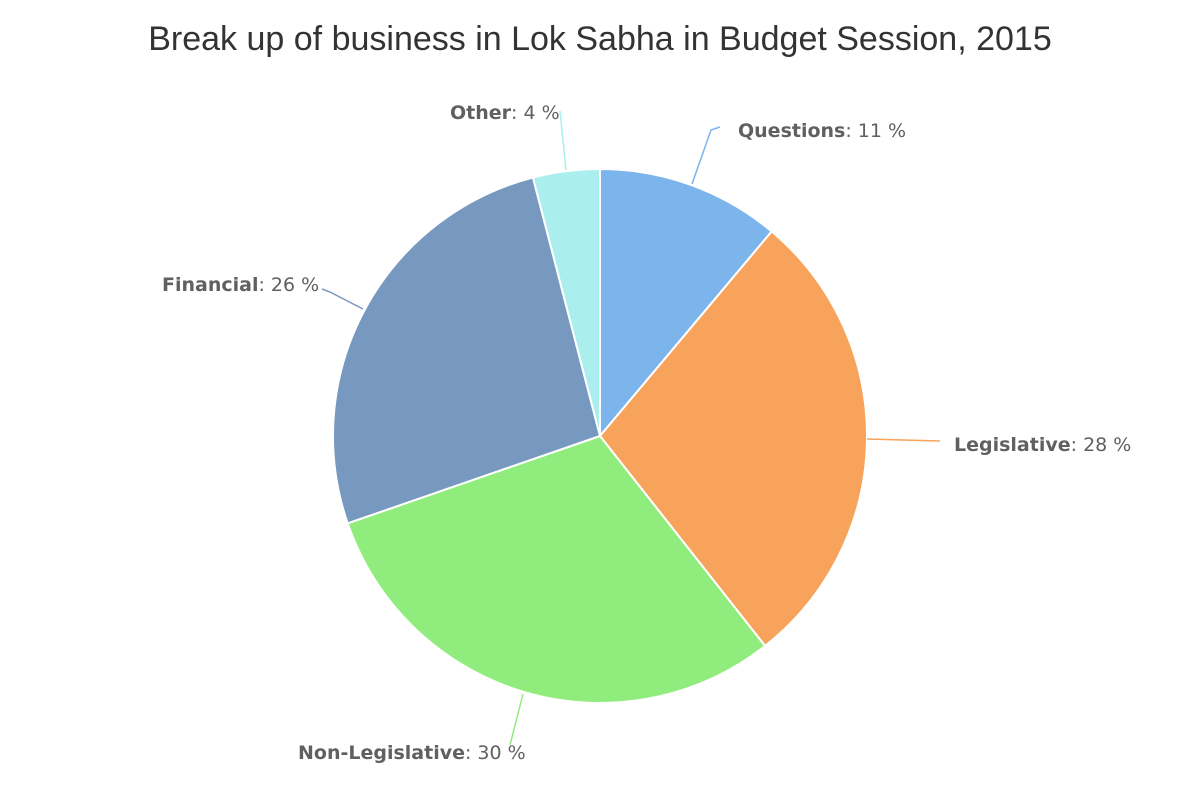  Describe the element at coordinates (1012, 445) in the screenshot. I see `slice-label-name: Legislative` at that location.